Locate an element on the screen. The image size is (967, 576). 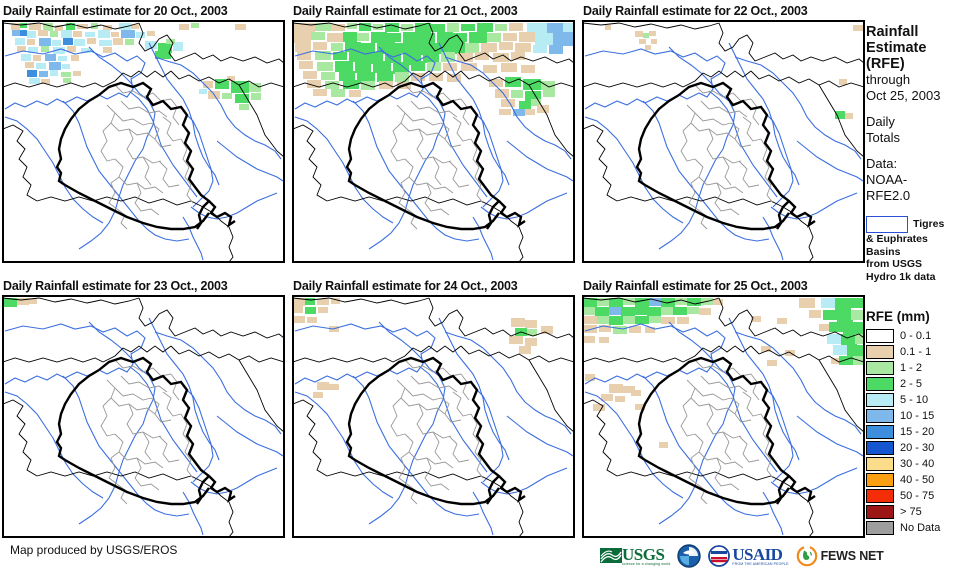
usgs-mark-icon is located at coordinates (611, 555).